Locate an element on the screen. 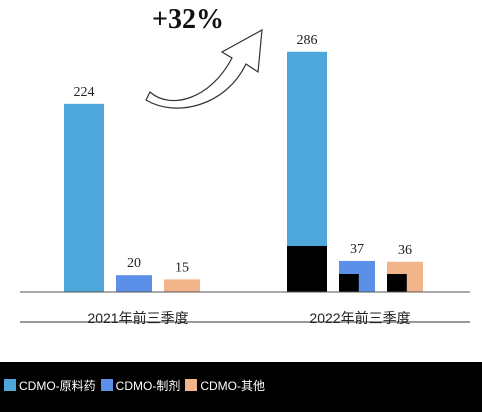 The width and height of the screenshot is (482, 412). growth-arrow-icon is located at coordinates (204, 68).